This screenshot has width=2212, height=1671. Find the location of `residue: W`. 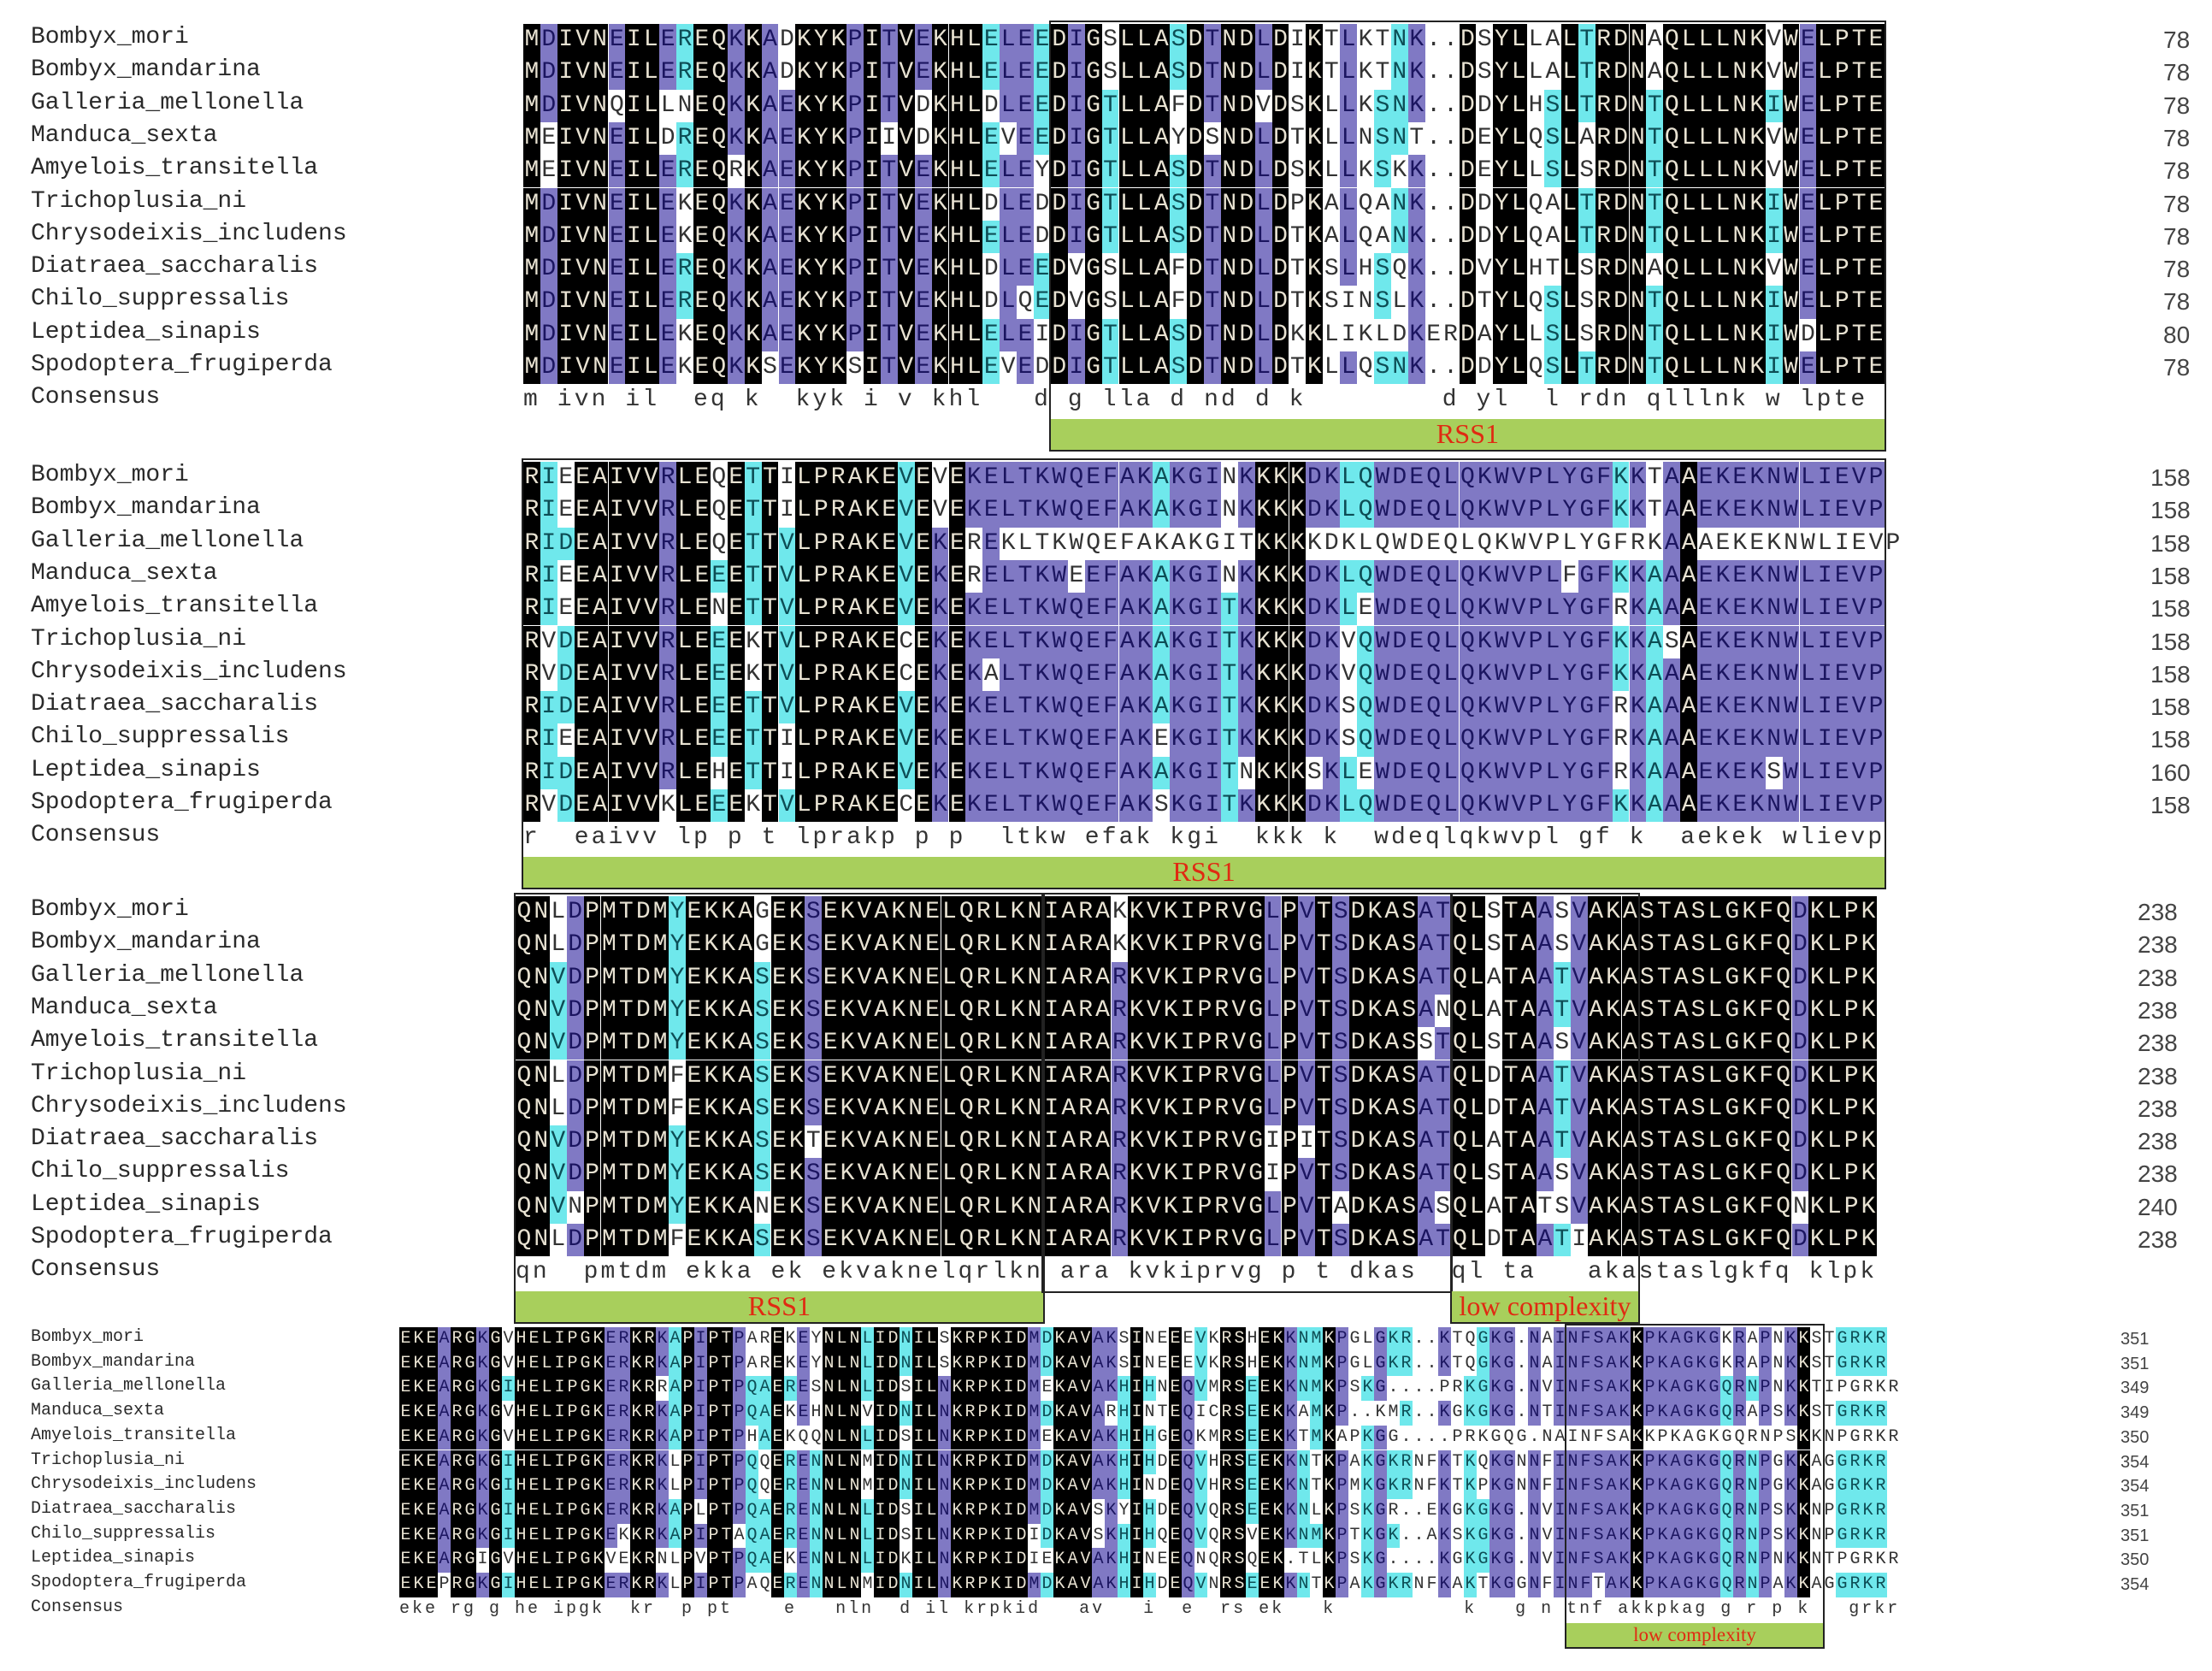

residue: W is located at coordinates (1791, 138).